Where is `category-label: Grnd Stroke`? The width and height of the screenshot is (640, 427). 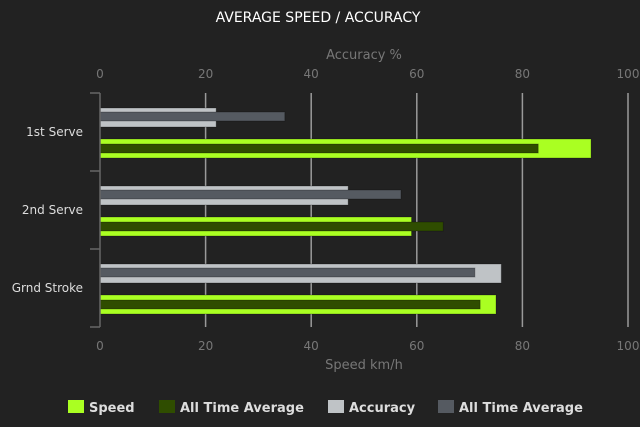 category-label: Grnd Stroke is located at coordinates (47, 288).